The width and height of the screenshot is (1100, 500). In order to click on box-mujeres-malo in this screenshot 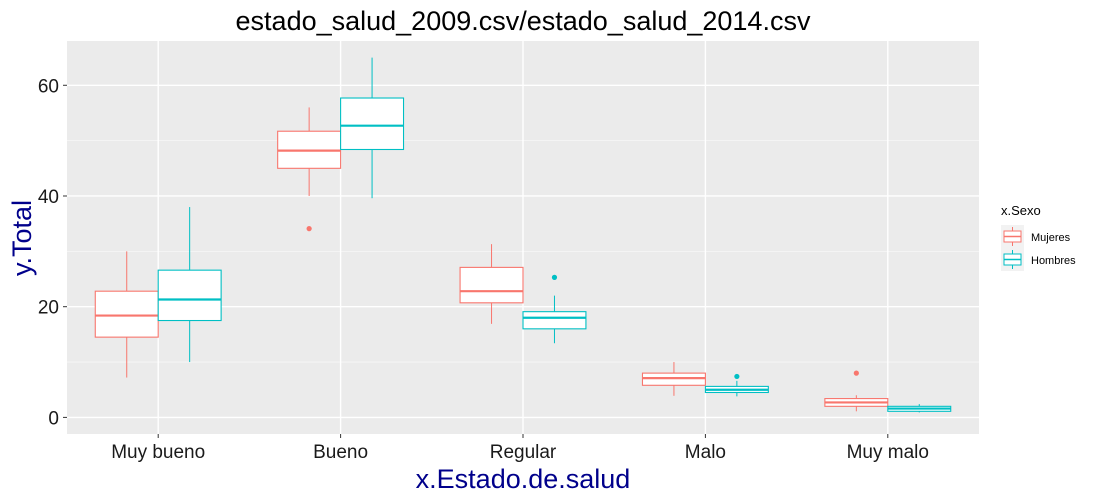, I will do `click(673, 379)`.